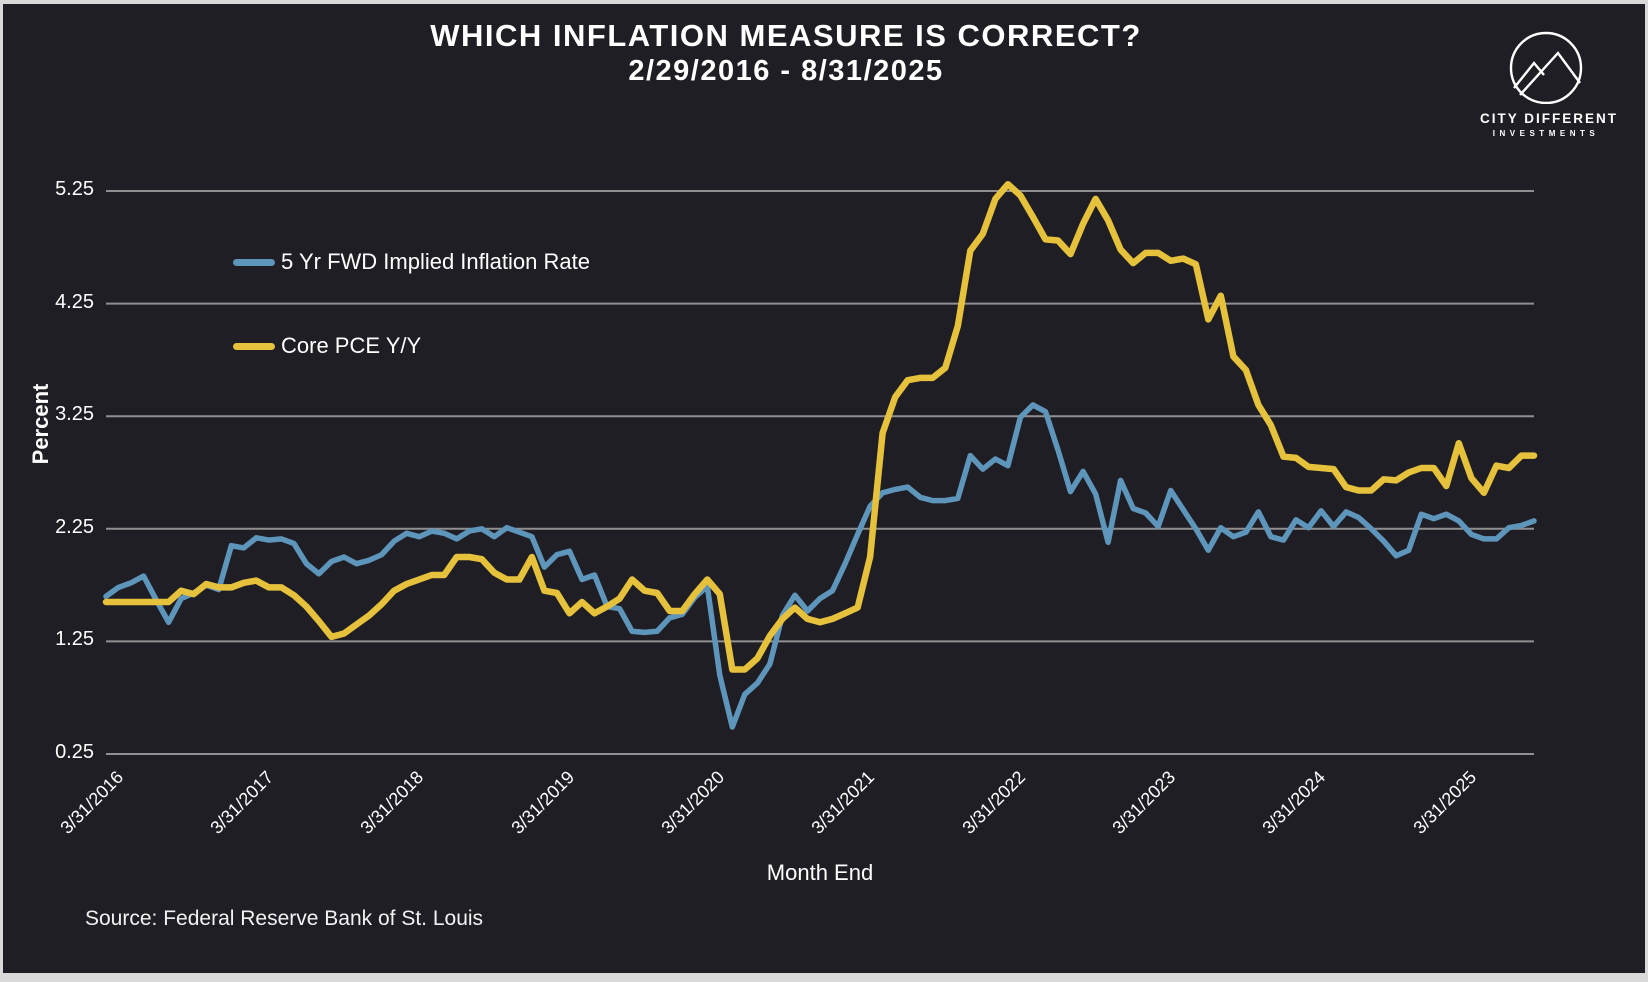  What do you see at coordinates (74, 414) in the screenshot?
I see `y-tick-label: 3.25` at bounding box center [74, 414].